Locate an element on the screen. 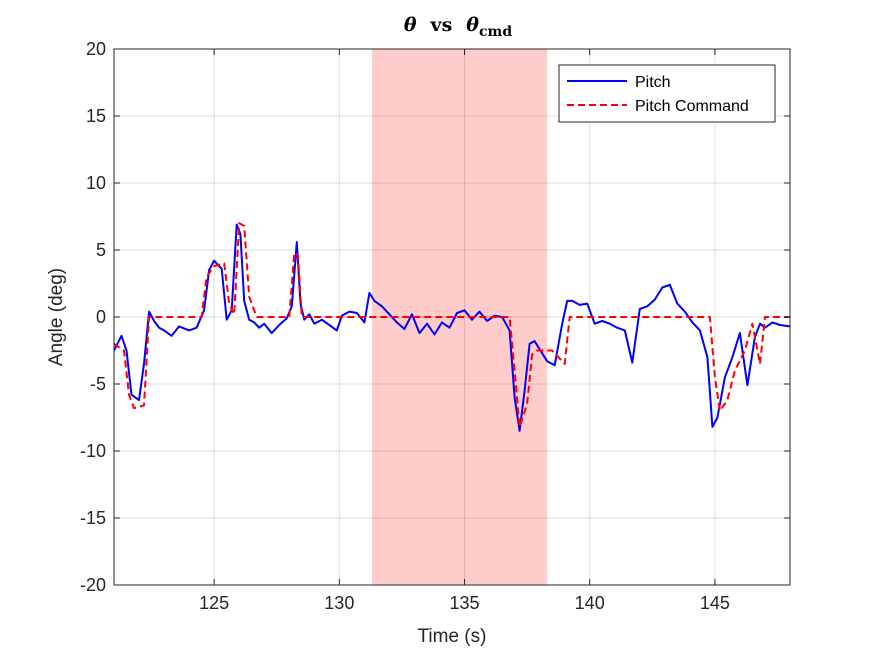  y-tick-label: -10 is located at coordinates (93, 451).